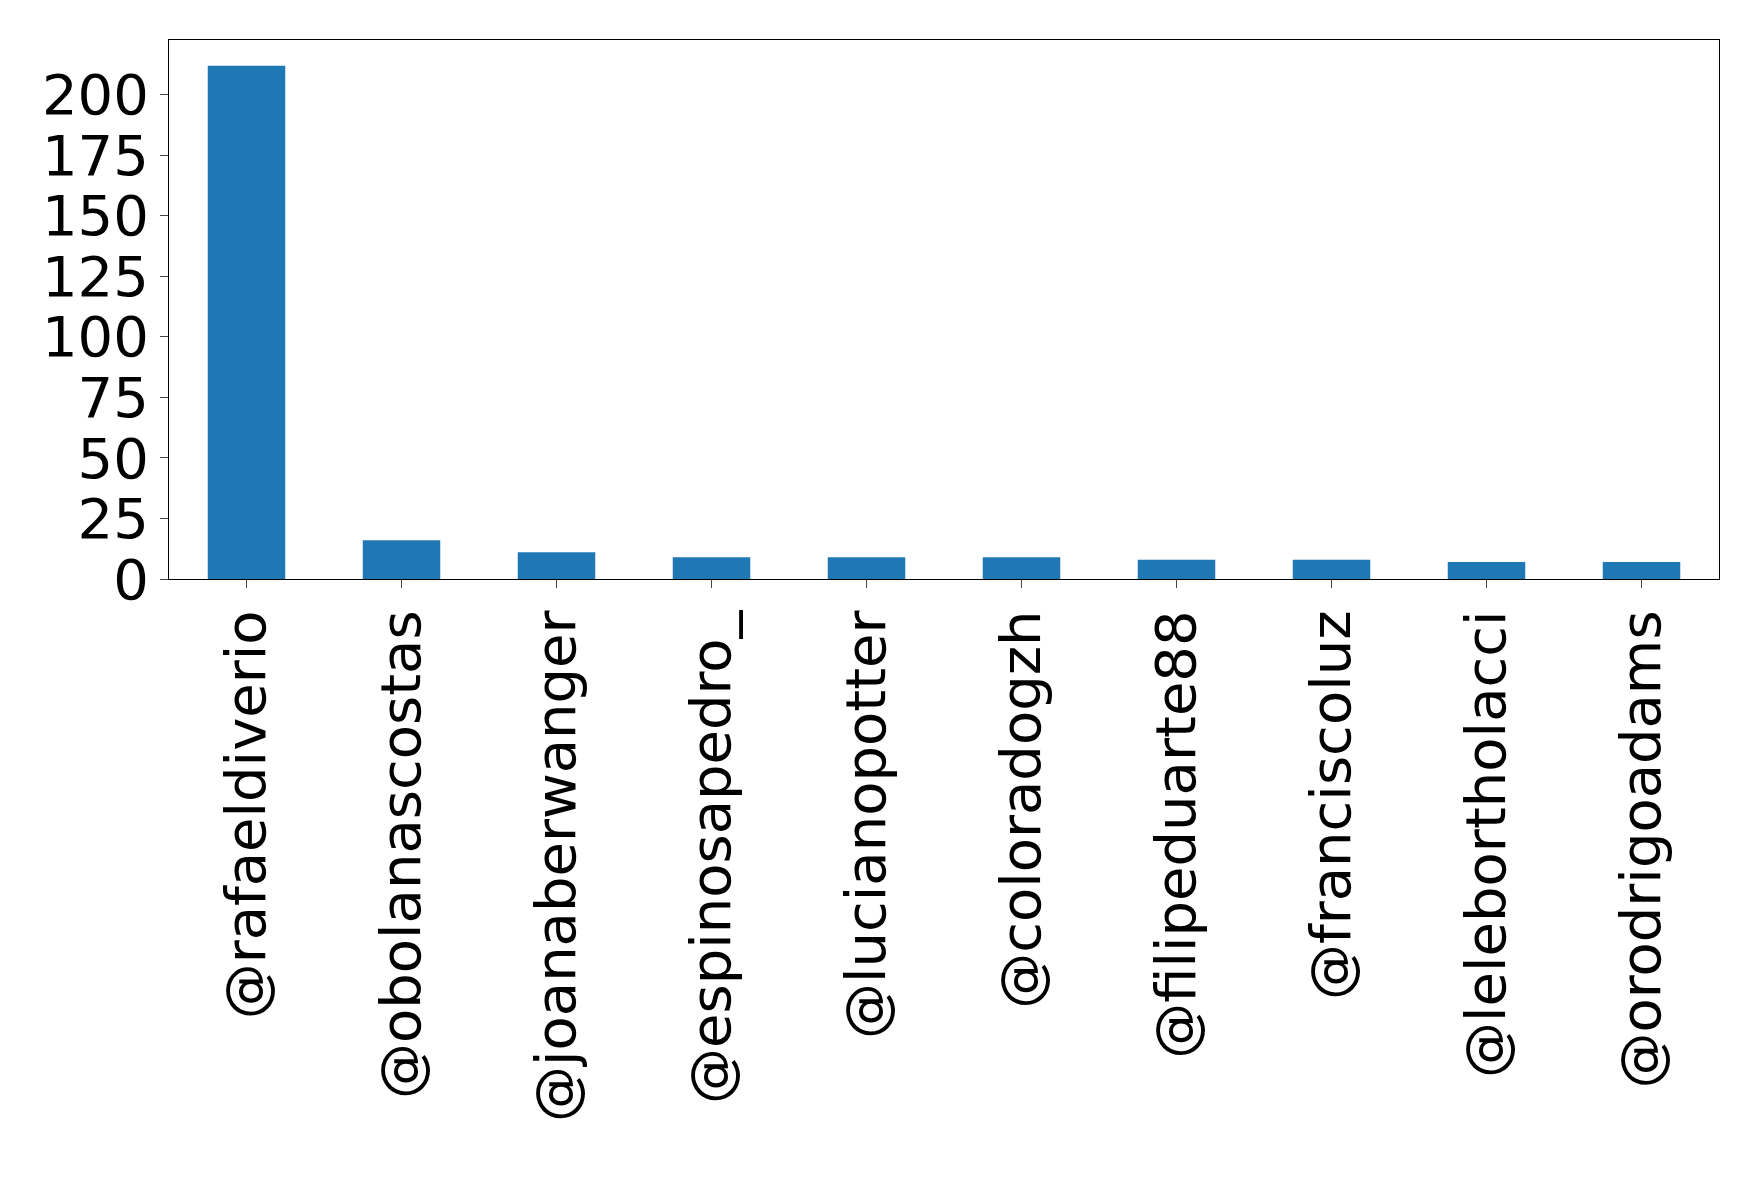 Image resolution: width=1758 pixels, height=1199 pixels. I want to click on x-tick-label: @lelebortholacci, so click(1485, 844).